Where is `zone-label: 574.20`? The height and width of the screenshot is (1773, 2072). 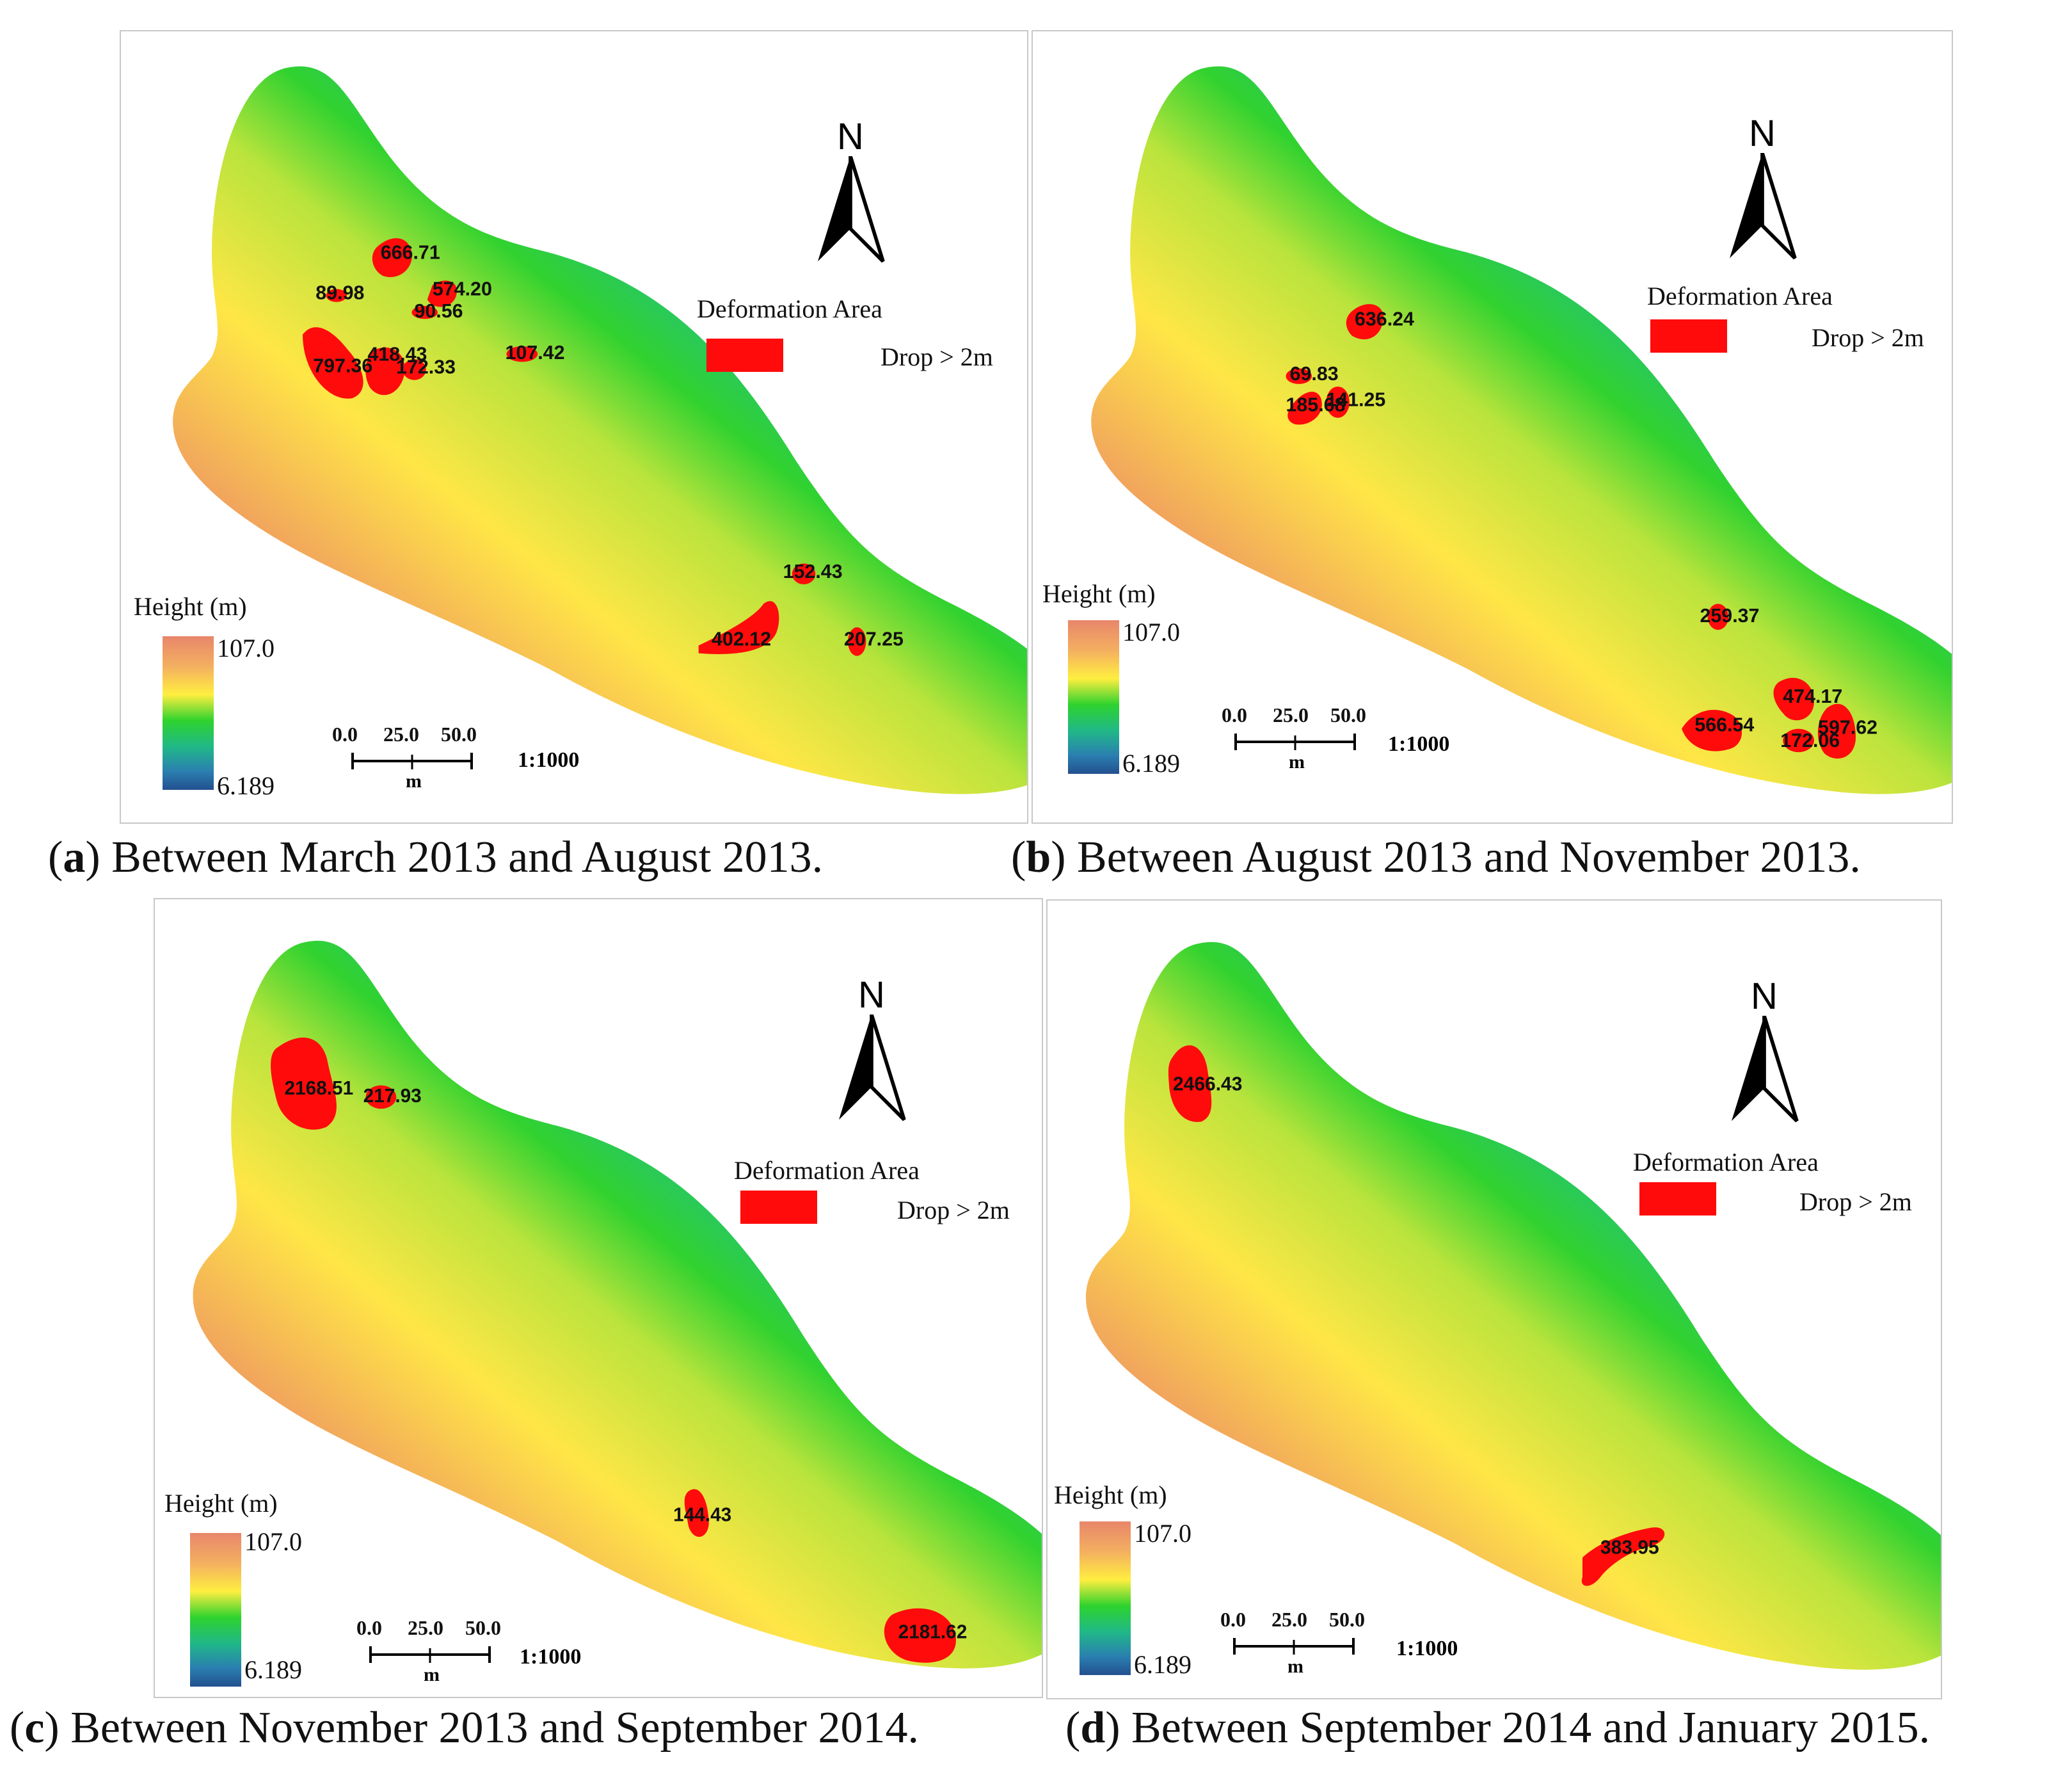
zone-label: 574.20 is located at coordinates (462, 289).